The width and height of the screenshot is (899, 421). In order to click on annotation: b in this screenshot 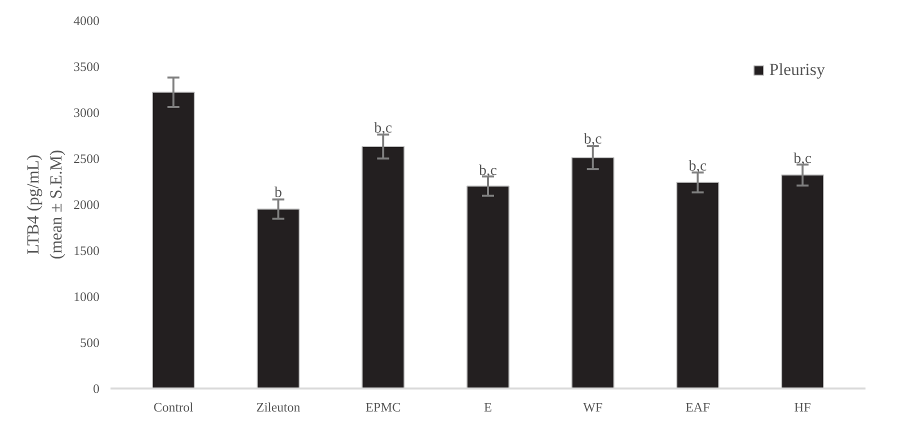, I will do `click(278, 192)`.